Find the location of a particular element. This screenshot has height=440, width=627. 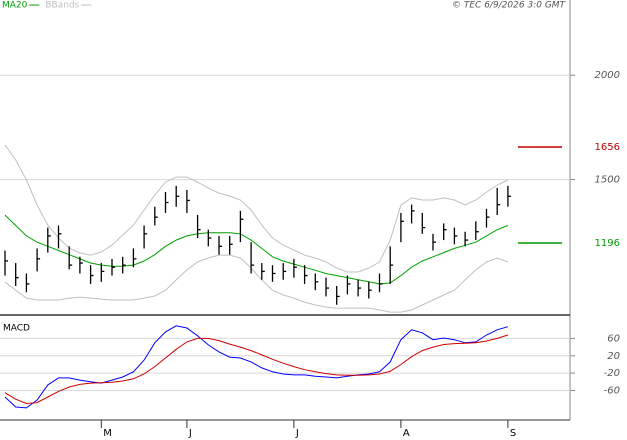

x-tick-label: M is located at coordinates (107, 433).